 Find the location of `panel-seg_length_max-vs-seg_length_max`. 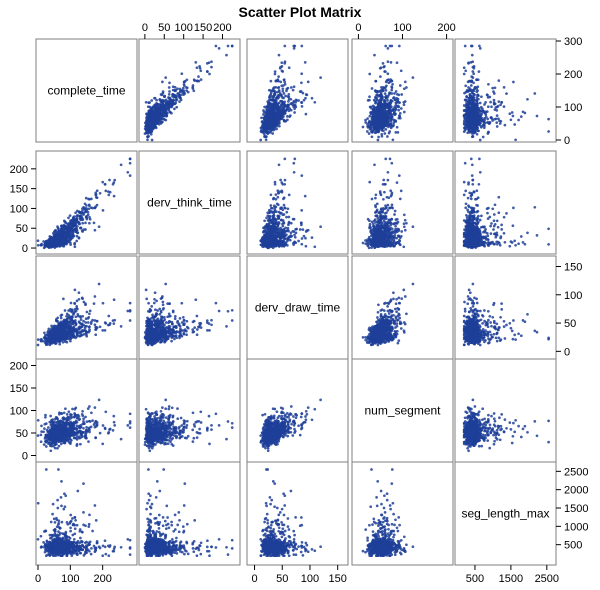

panel-seg_length_max-vs-seg_length_max is located at coordinates (505, 513).